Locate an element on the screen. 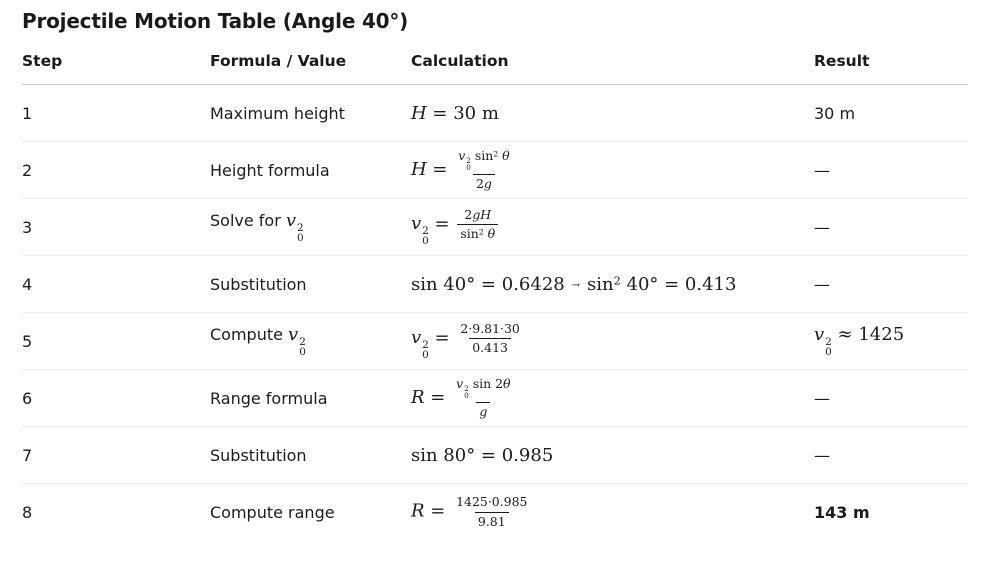  calculation-cell: R = 1425·0.985 9.81 is located at coordinates (612, 511).